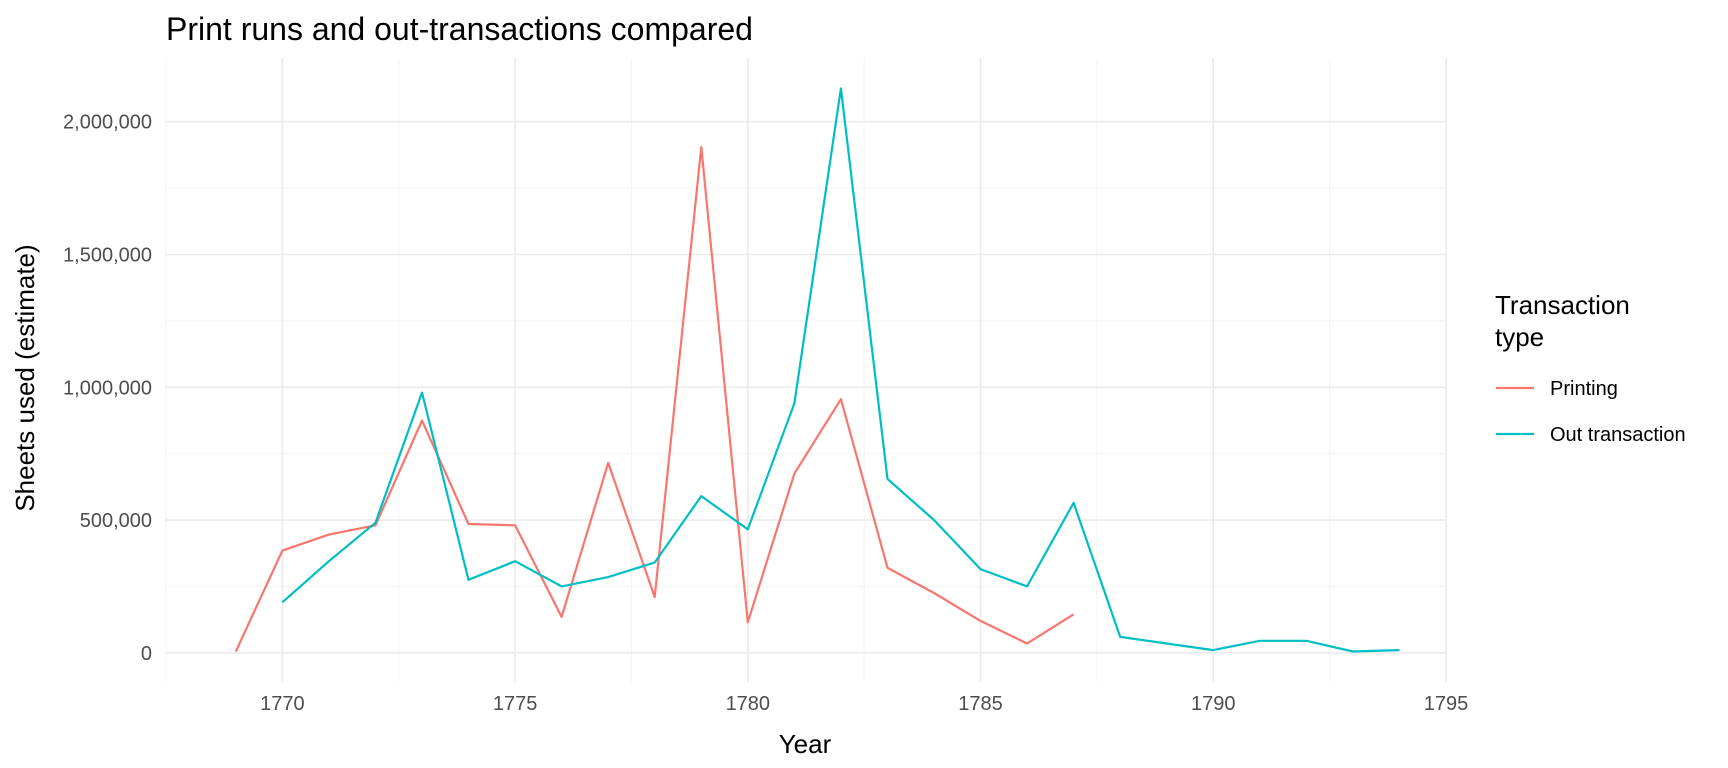  I want to click on x-axis-ticks: 1770 1775 1780 1785 1790 1795, so click(864, 704).